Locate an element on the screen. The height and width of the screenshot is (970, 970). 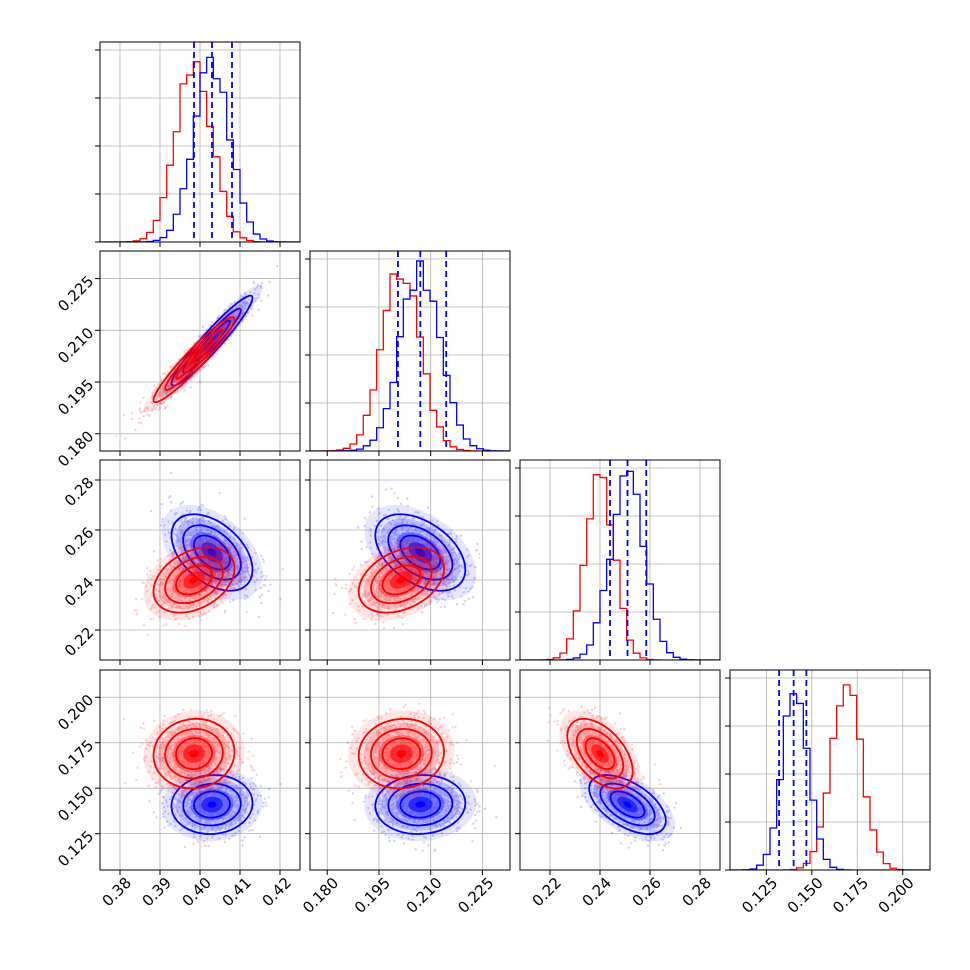
y-tick-label: 0.180 is located at coordinates (75, 448).